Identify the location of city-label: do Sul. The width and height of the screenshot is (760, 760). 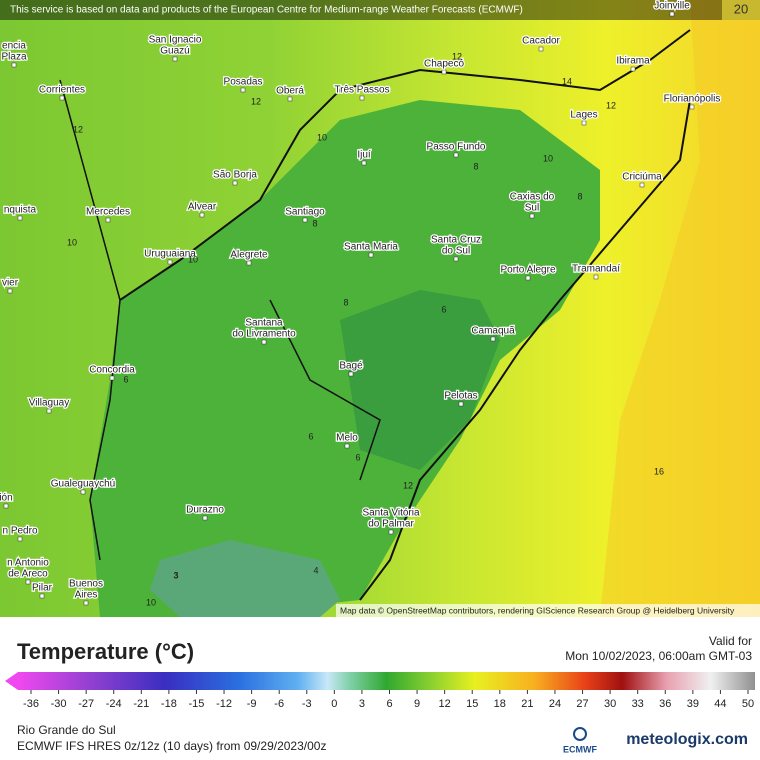
(456, 251).